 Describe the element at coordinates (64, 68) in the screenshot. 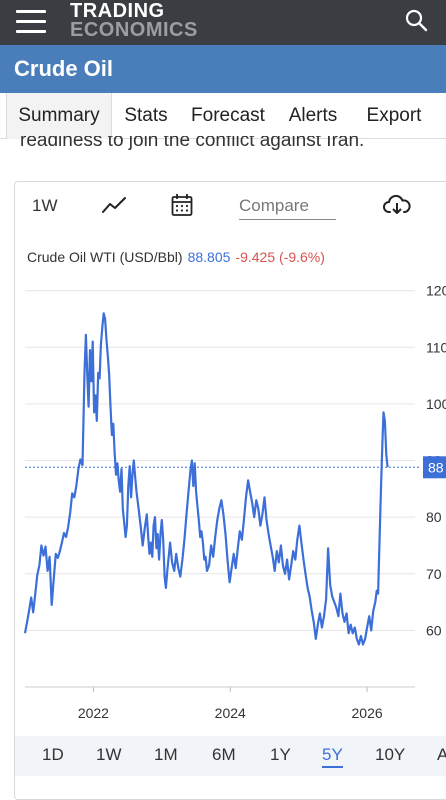

I see `page-title: Crude Oil` at that location.